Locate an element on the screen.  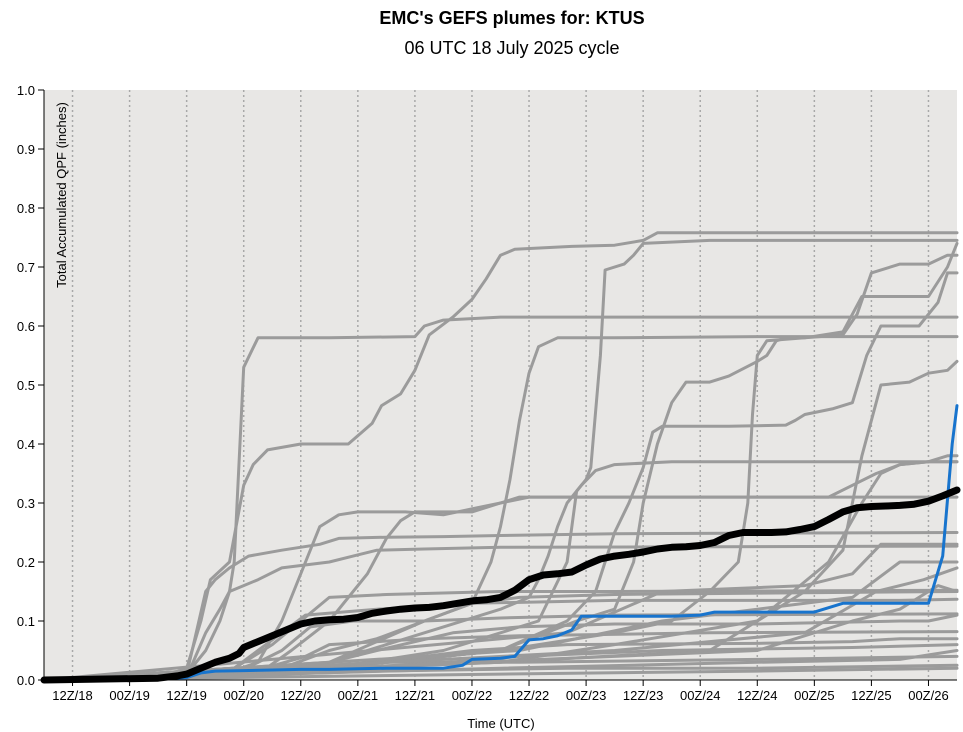
x-tick-label-3: 00Z/20 is located at coordinates (243, 695).